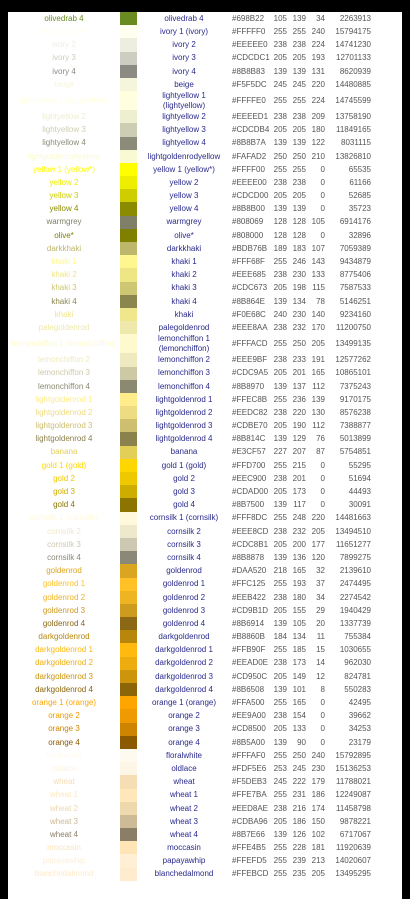 This screenshot has width=410, height=899. What do you see at coordinates (64, 650) in the screenshot?
I see `colored-name: darkgoldenrod 1` at bounding box center [64, 650].